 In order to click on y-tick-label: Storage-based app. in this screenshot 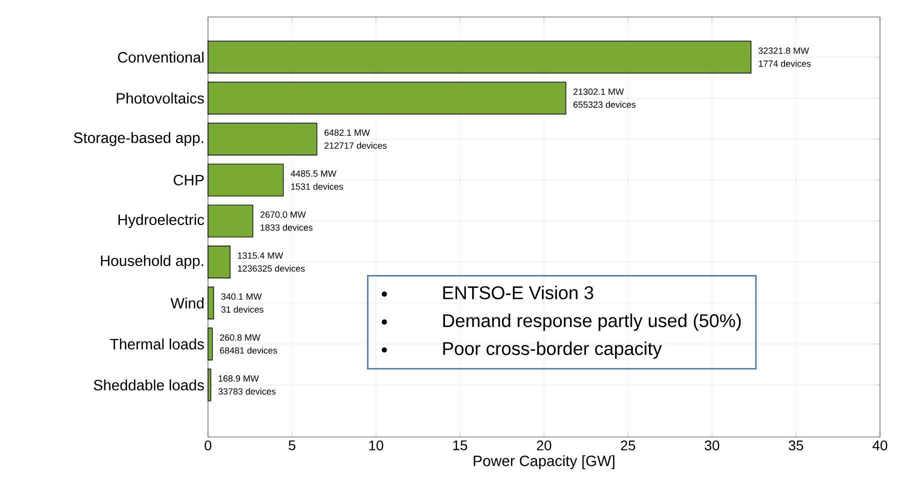, I will do `click(139, 139)`.